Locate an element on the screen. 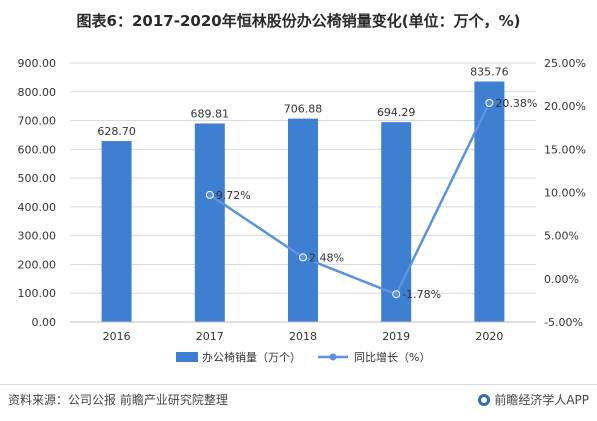 The height and width of the screenshot is (421, 597). bar-value-label: 628.70 is located at coordinates (116, 131).